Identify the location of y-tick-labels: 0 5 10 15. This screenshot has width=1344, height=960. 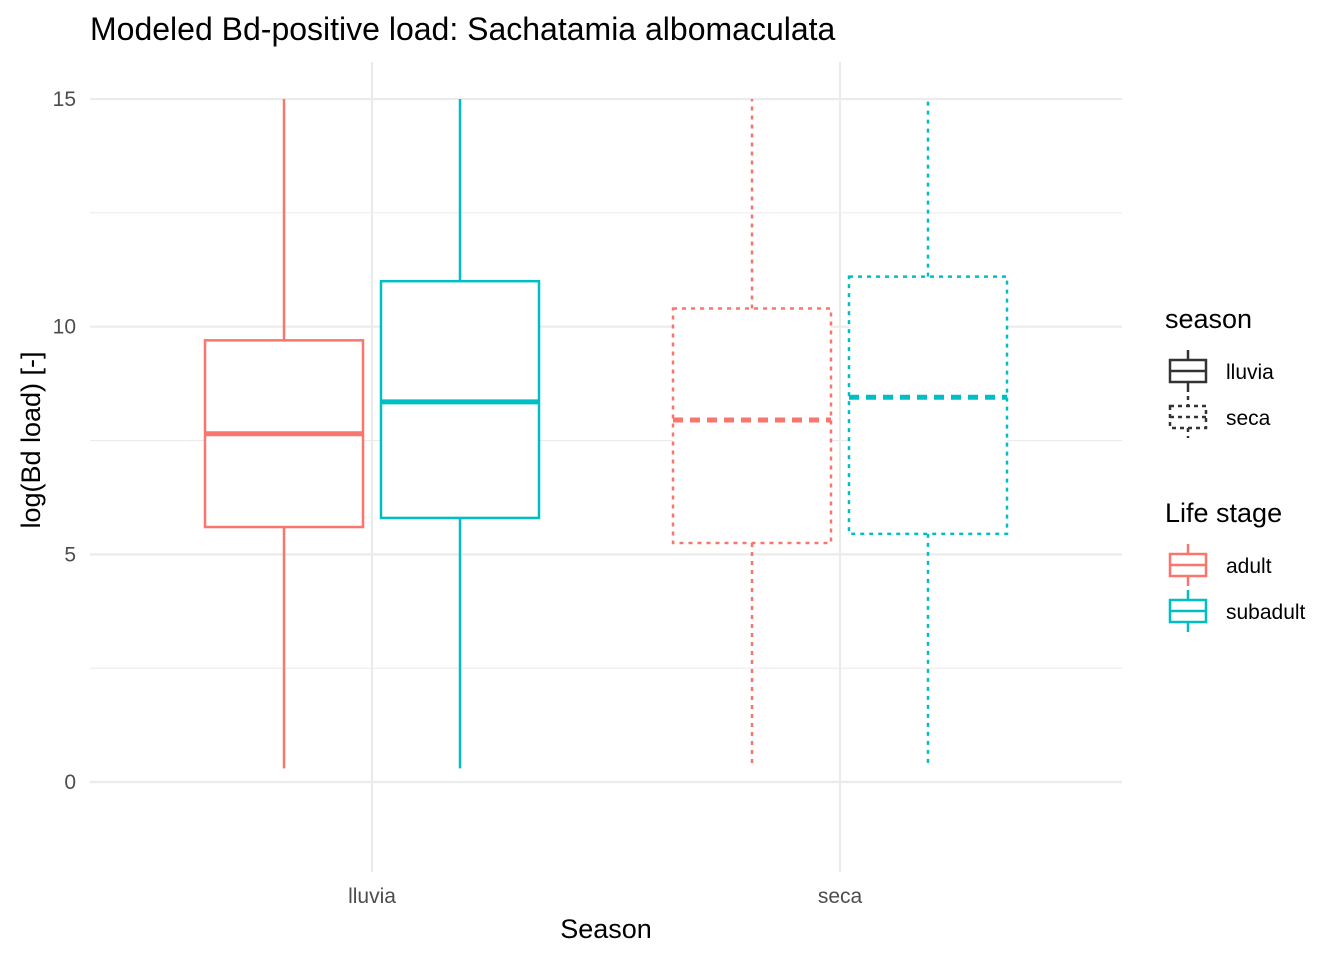
(64, 441).